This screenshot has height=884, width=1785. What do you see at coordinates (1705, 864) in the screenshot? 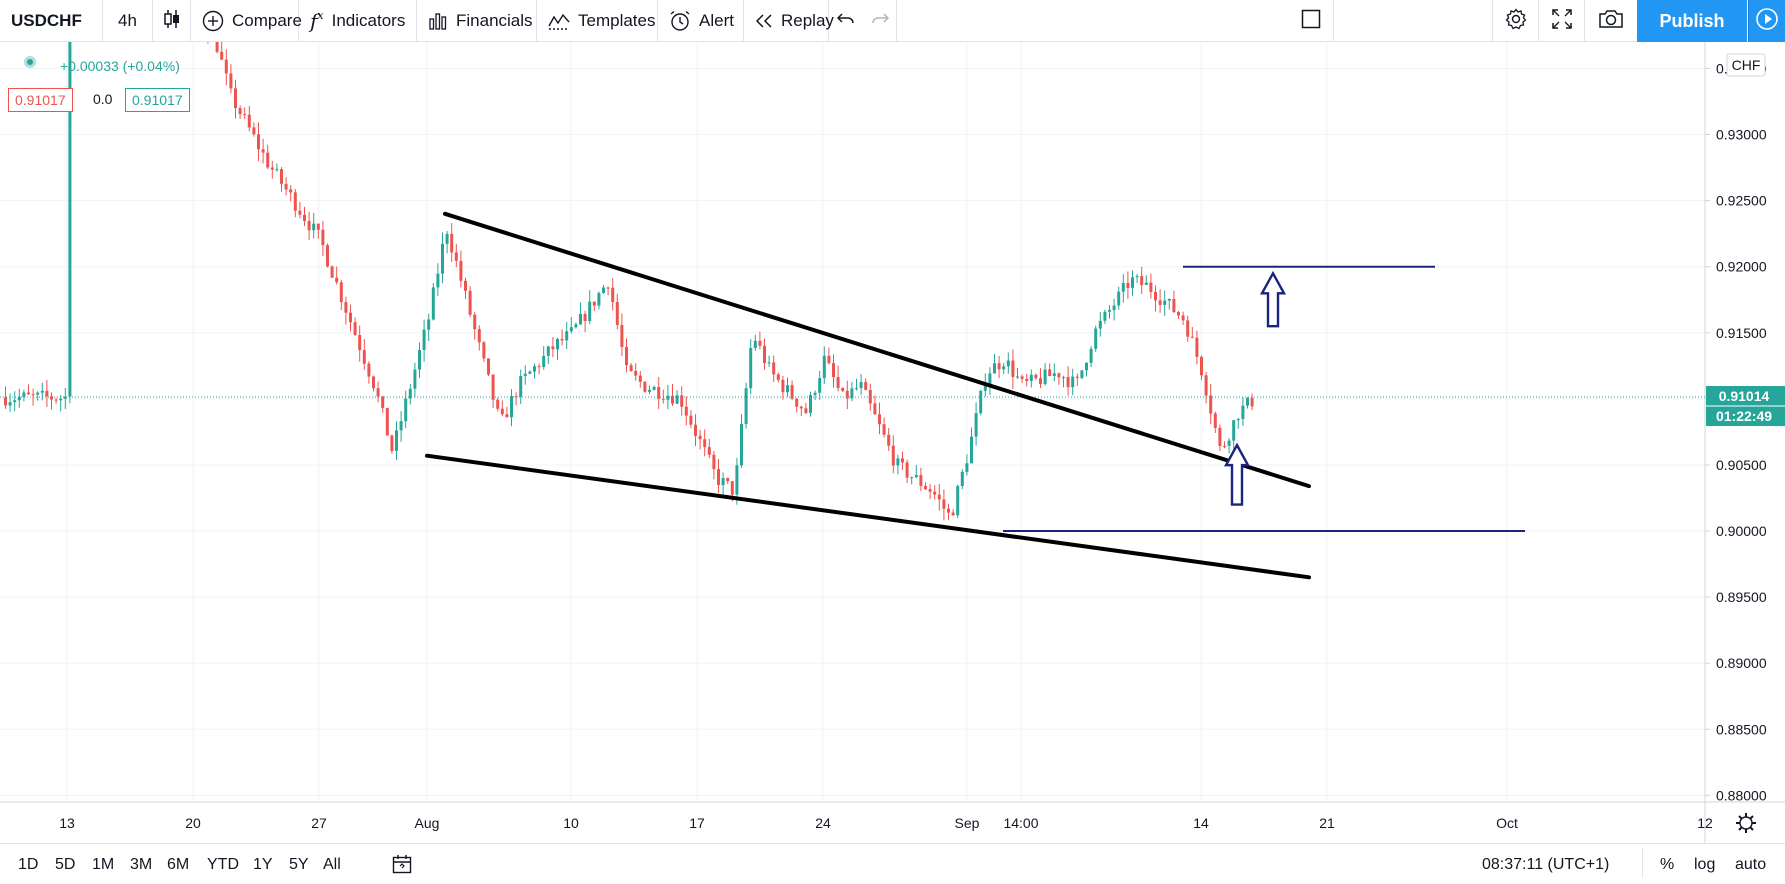
I see `log-toggle: log` at bounding box center [1705, 864].